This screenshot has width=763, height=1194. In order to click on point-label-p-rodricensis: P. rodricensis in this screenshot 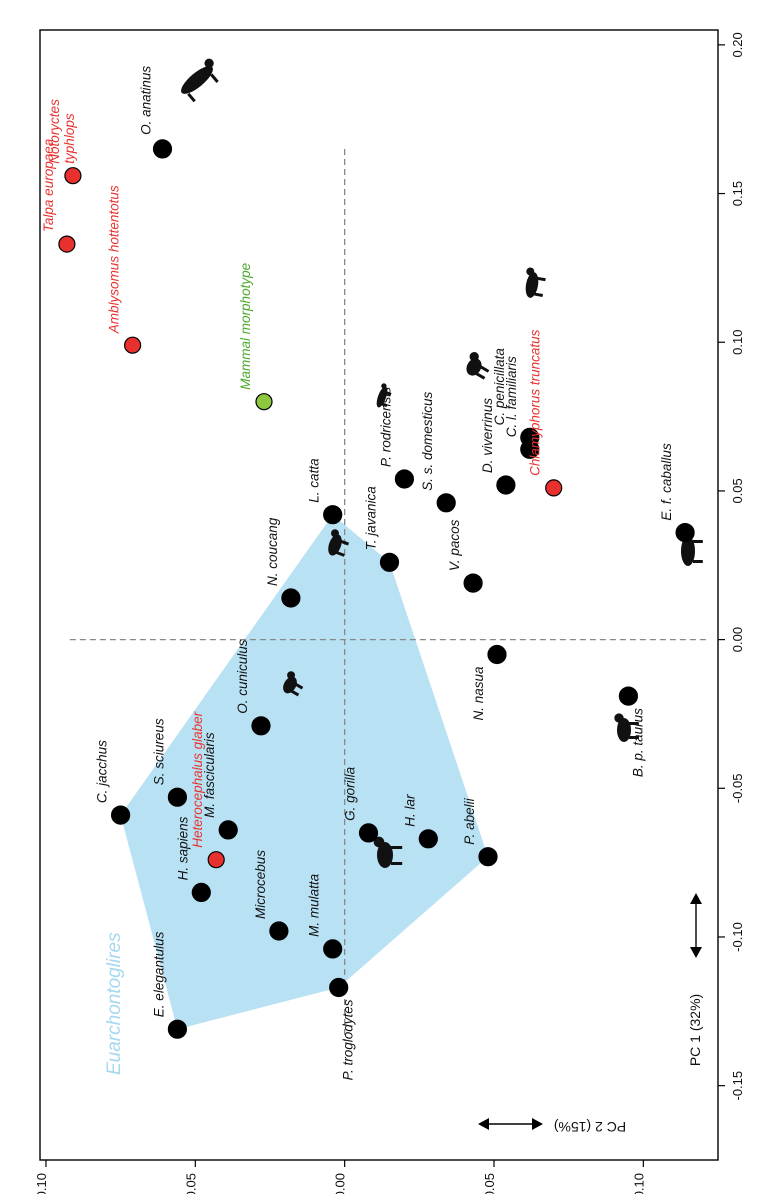, I will do `click(385, 427)`.